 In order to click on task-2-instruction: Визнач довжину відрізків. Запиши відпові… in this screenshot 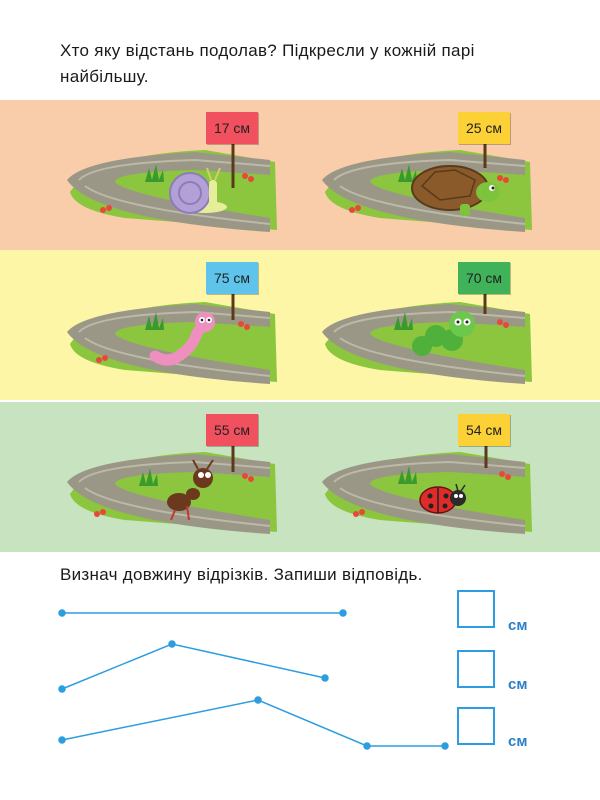, I will do `click(241, 574)`.